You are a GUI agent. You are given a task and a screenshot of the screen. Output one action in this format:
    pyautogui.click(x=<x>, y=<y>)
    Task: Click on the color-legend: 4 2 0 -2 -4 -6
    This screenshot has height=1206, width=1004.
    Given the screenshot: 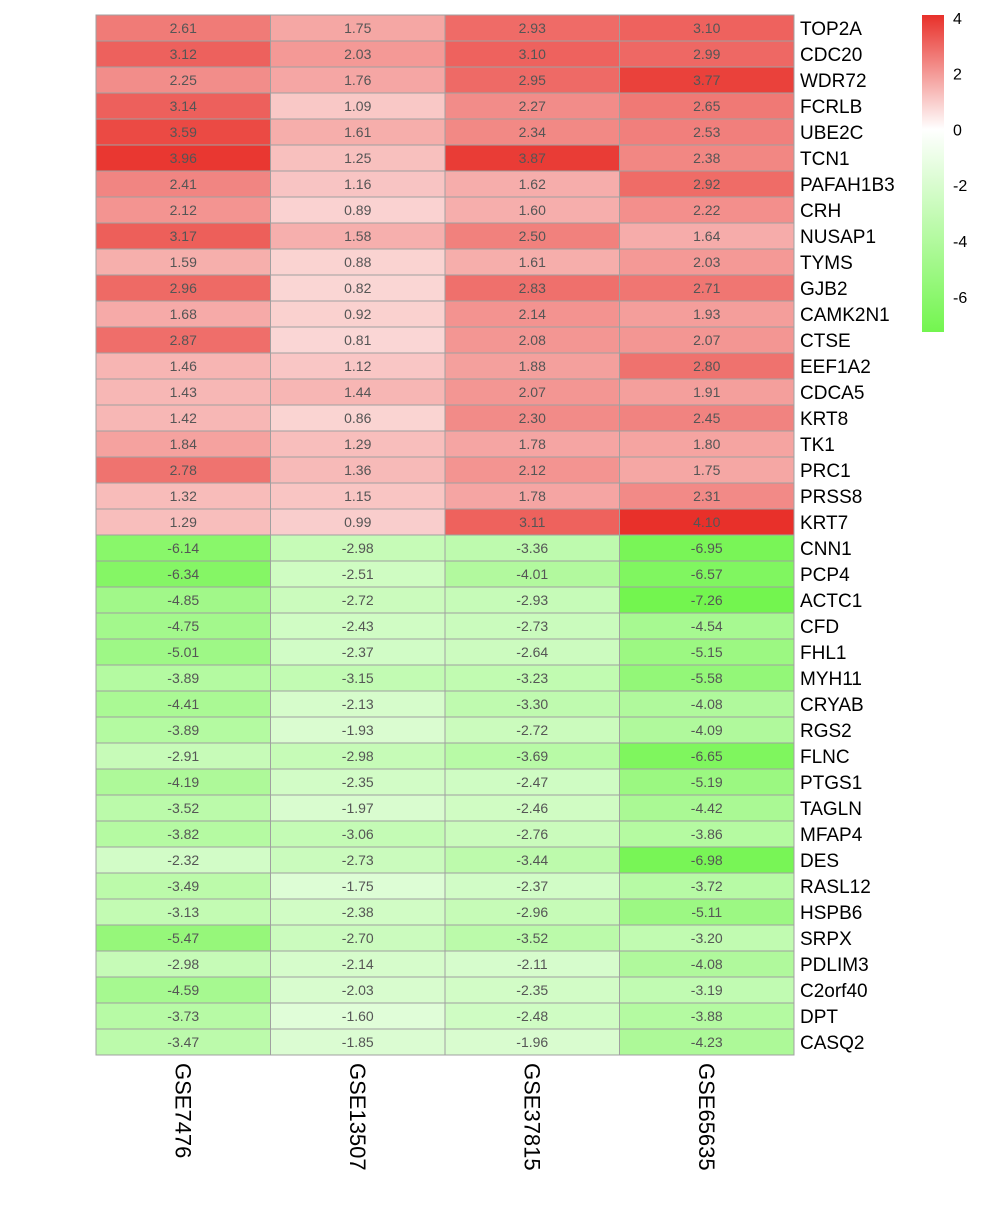 What is the action you would take?
    pyautogui.click(x=944, y=171)
    